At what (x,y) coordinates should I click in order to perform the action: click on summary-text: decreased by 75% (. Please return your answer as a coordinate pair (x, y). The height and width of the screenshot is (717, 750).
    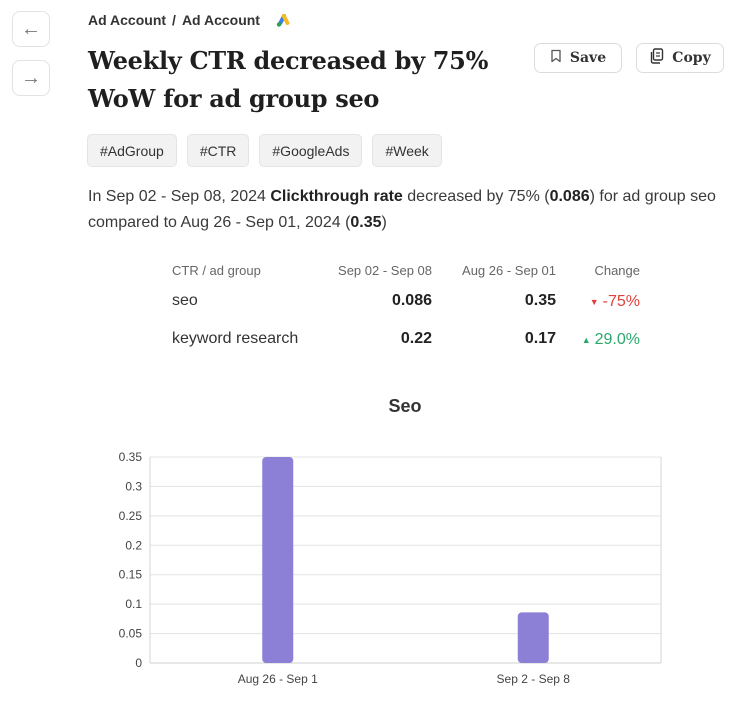
    Looking at the image, I should click on (476, 196).